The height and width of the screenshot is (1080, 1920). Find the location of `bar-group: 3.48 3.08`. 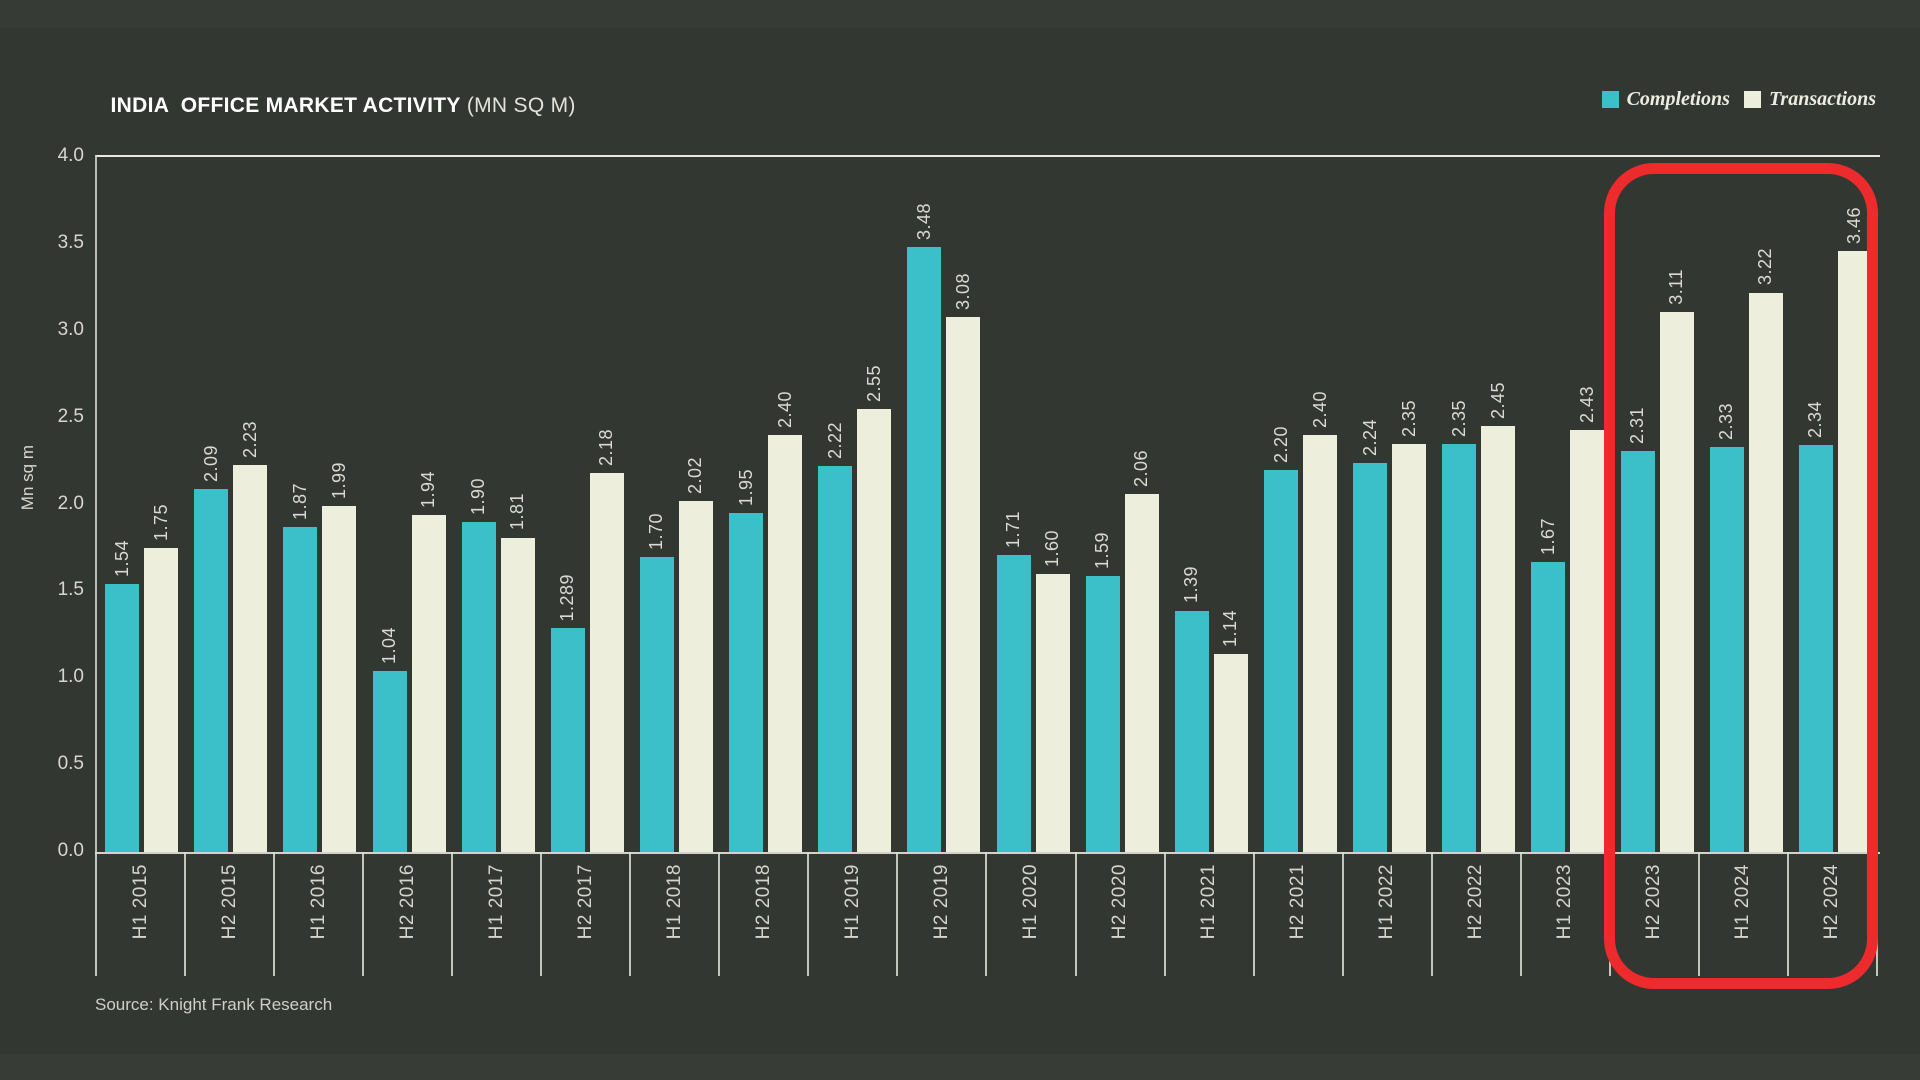

bar-group: 3.48 3.08 is located at coordinates (943, 504).